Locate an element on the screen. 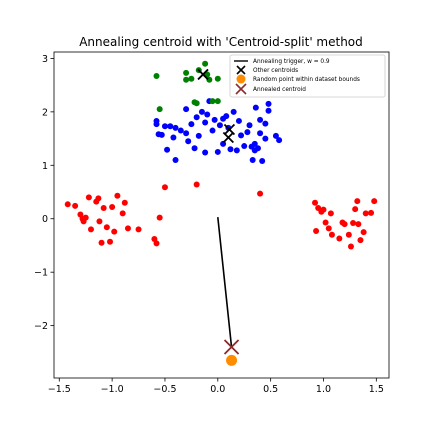  x-tick-label: −1.0 is located at coordinates (112, 389).